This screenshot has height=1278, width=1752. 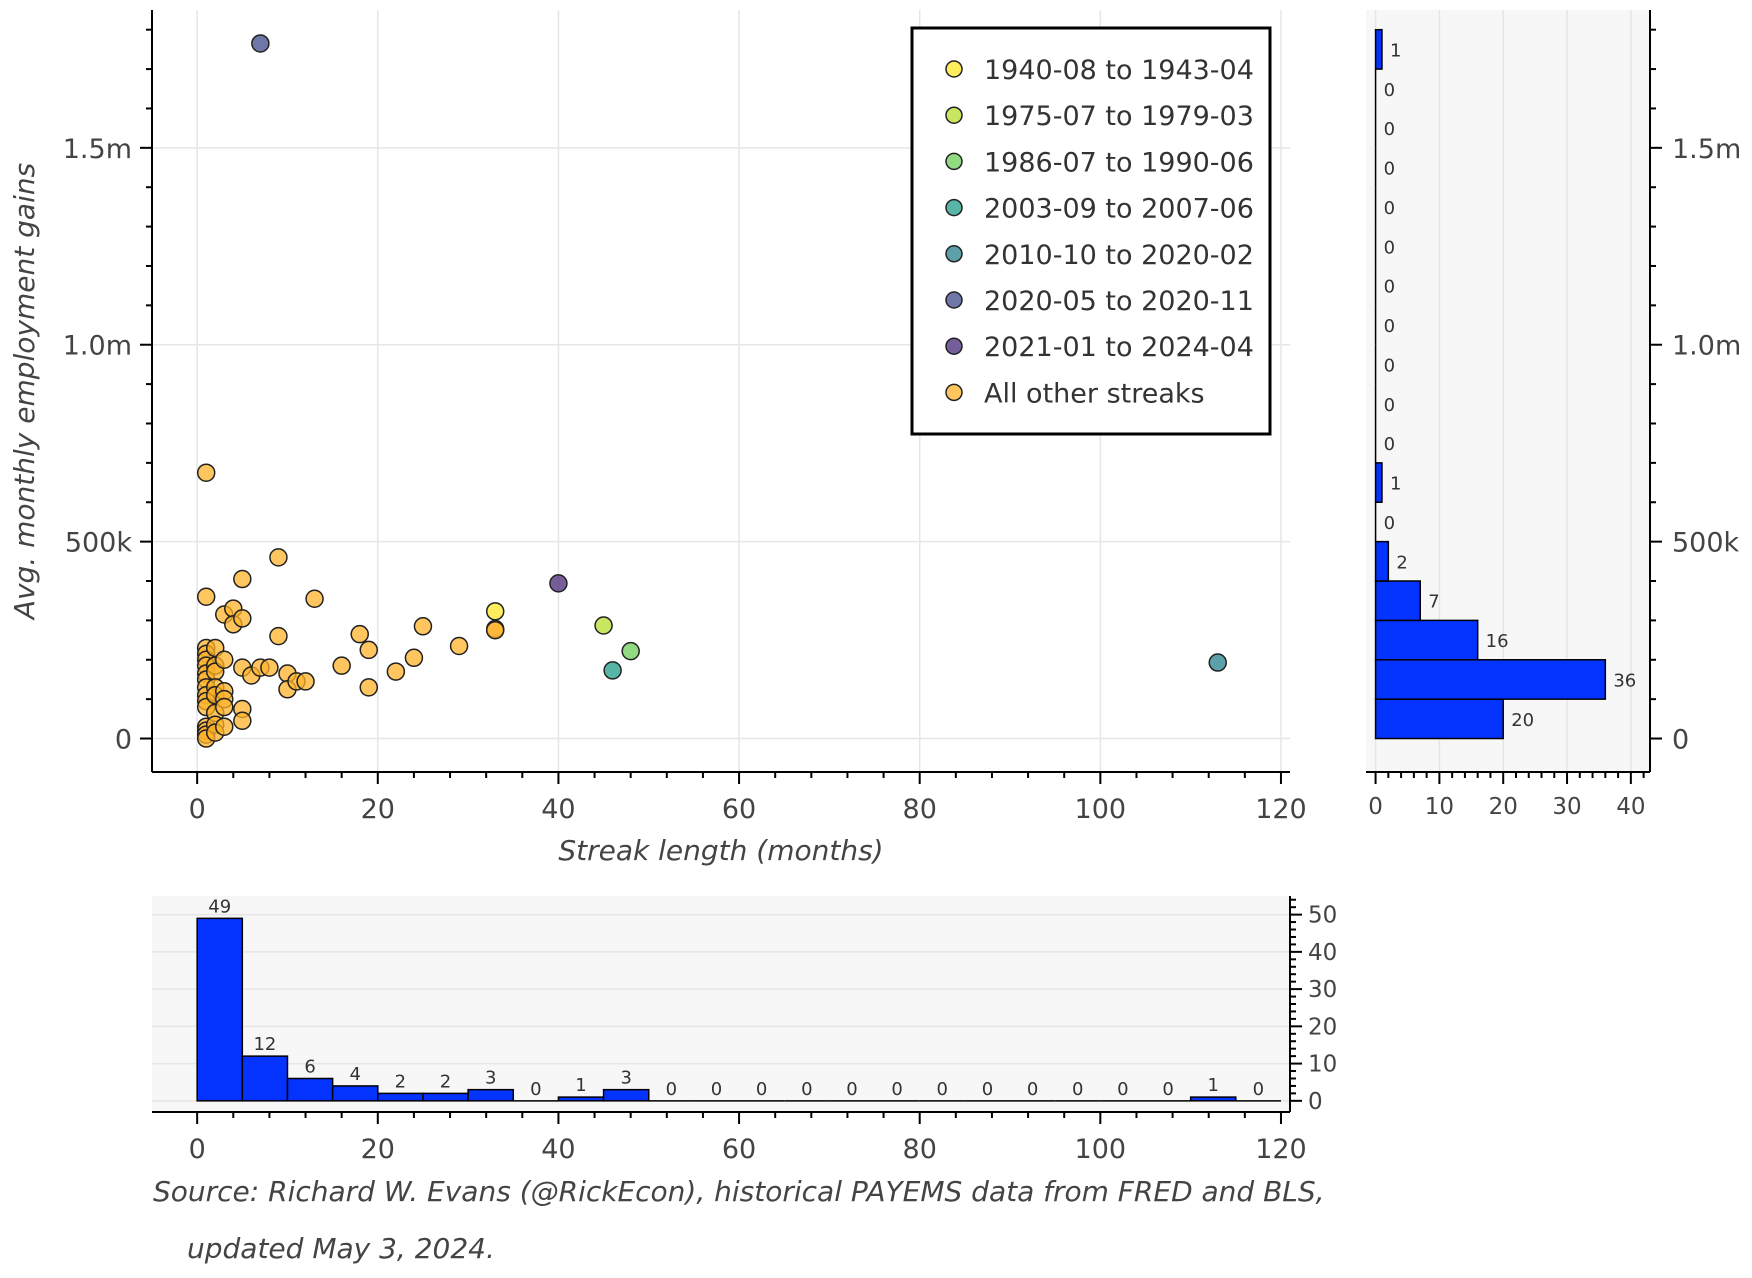 I want to click on bottom-hist-y-tick-label: 50, so click(x=1322, y=916).